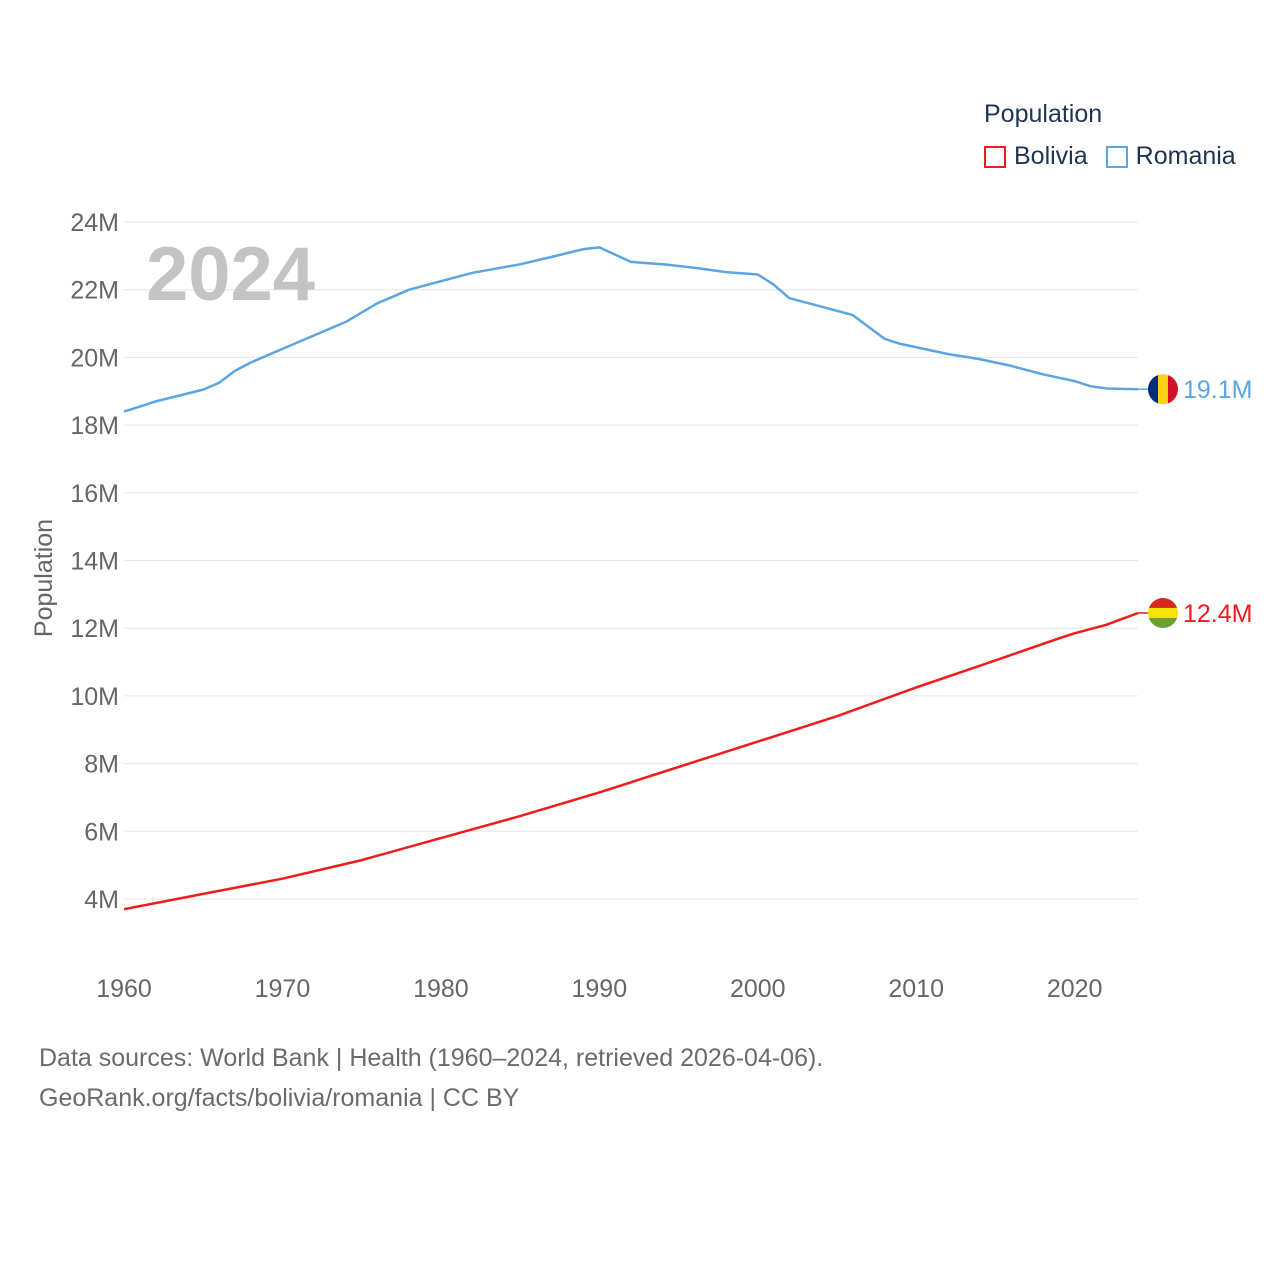 The image size is (1280, 1280). Describe the element at coordinates (230, 274) in the screenshot. I see `year-watermark: 2024` at that location.